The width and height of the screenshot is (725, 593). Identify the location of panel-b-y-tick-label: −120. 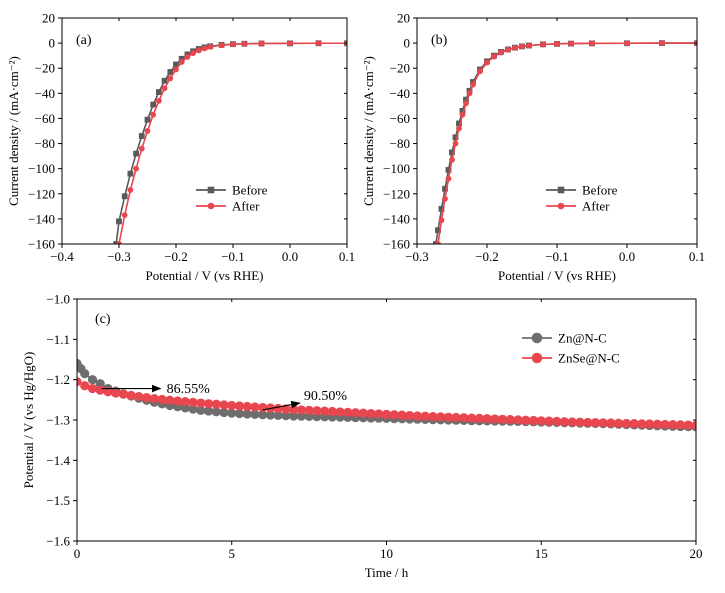
(396, 193).